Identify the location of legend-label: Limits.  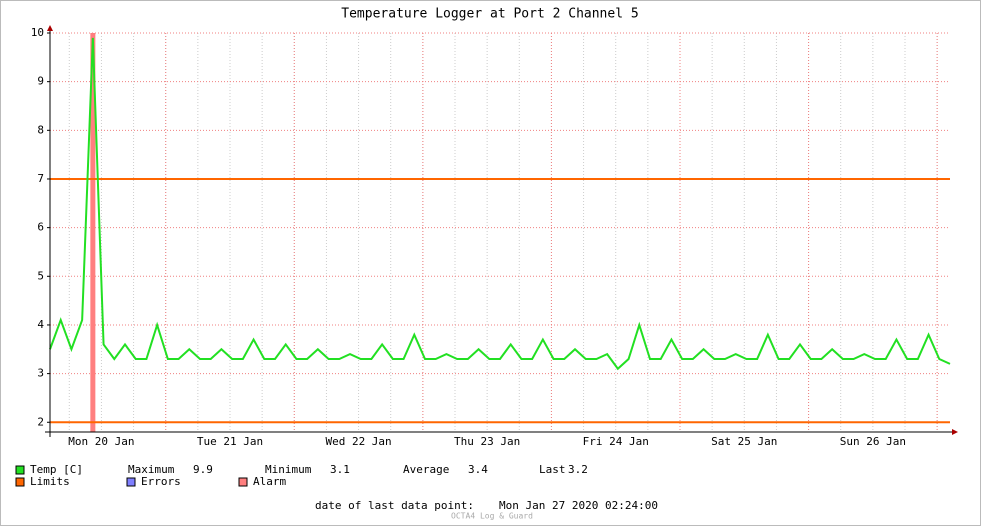
(50, 481).